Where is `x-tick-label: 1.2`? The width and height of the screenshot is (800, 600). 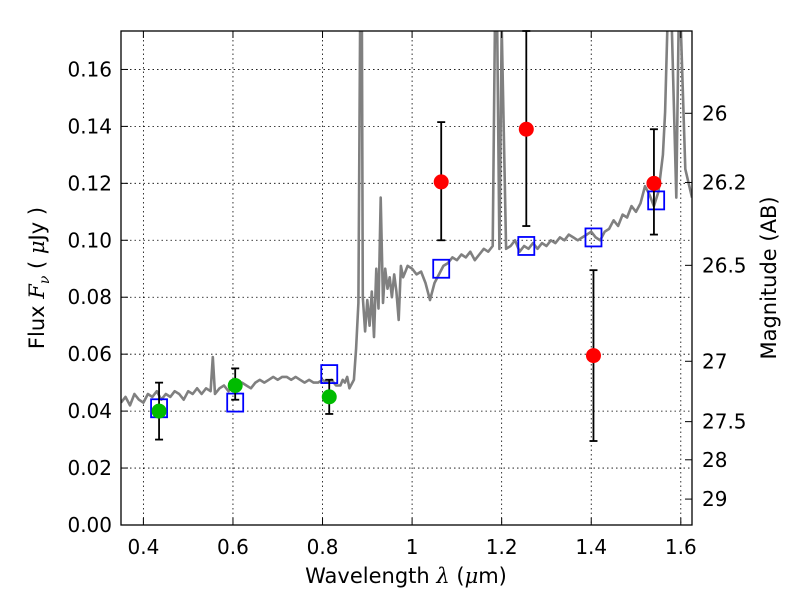
x-tick-label: 1.2 is located at coordinates (502, 547).